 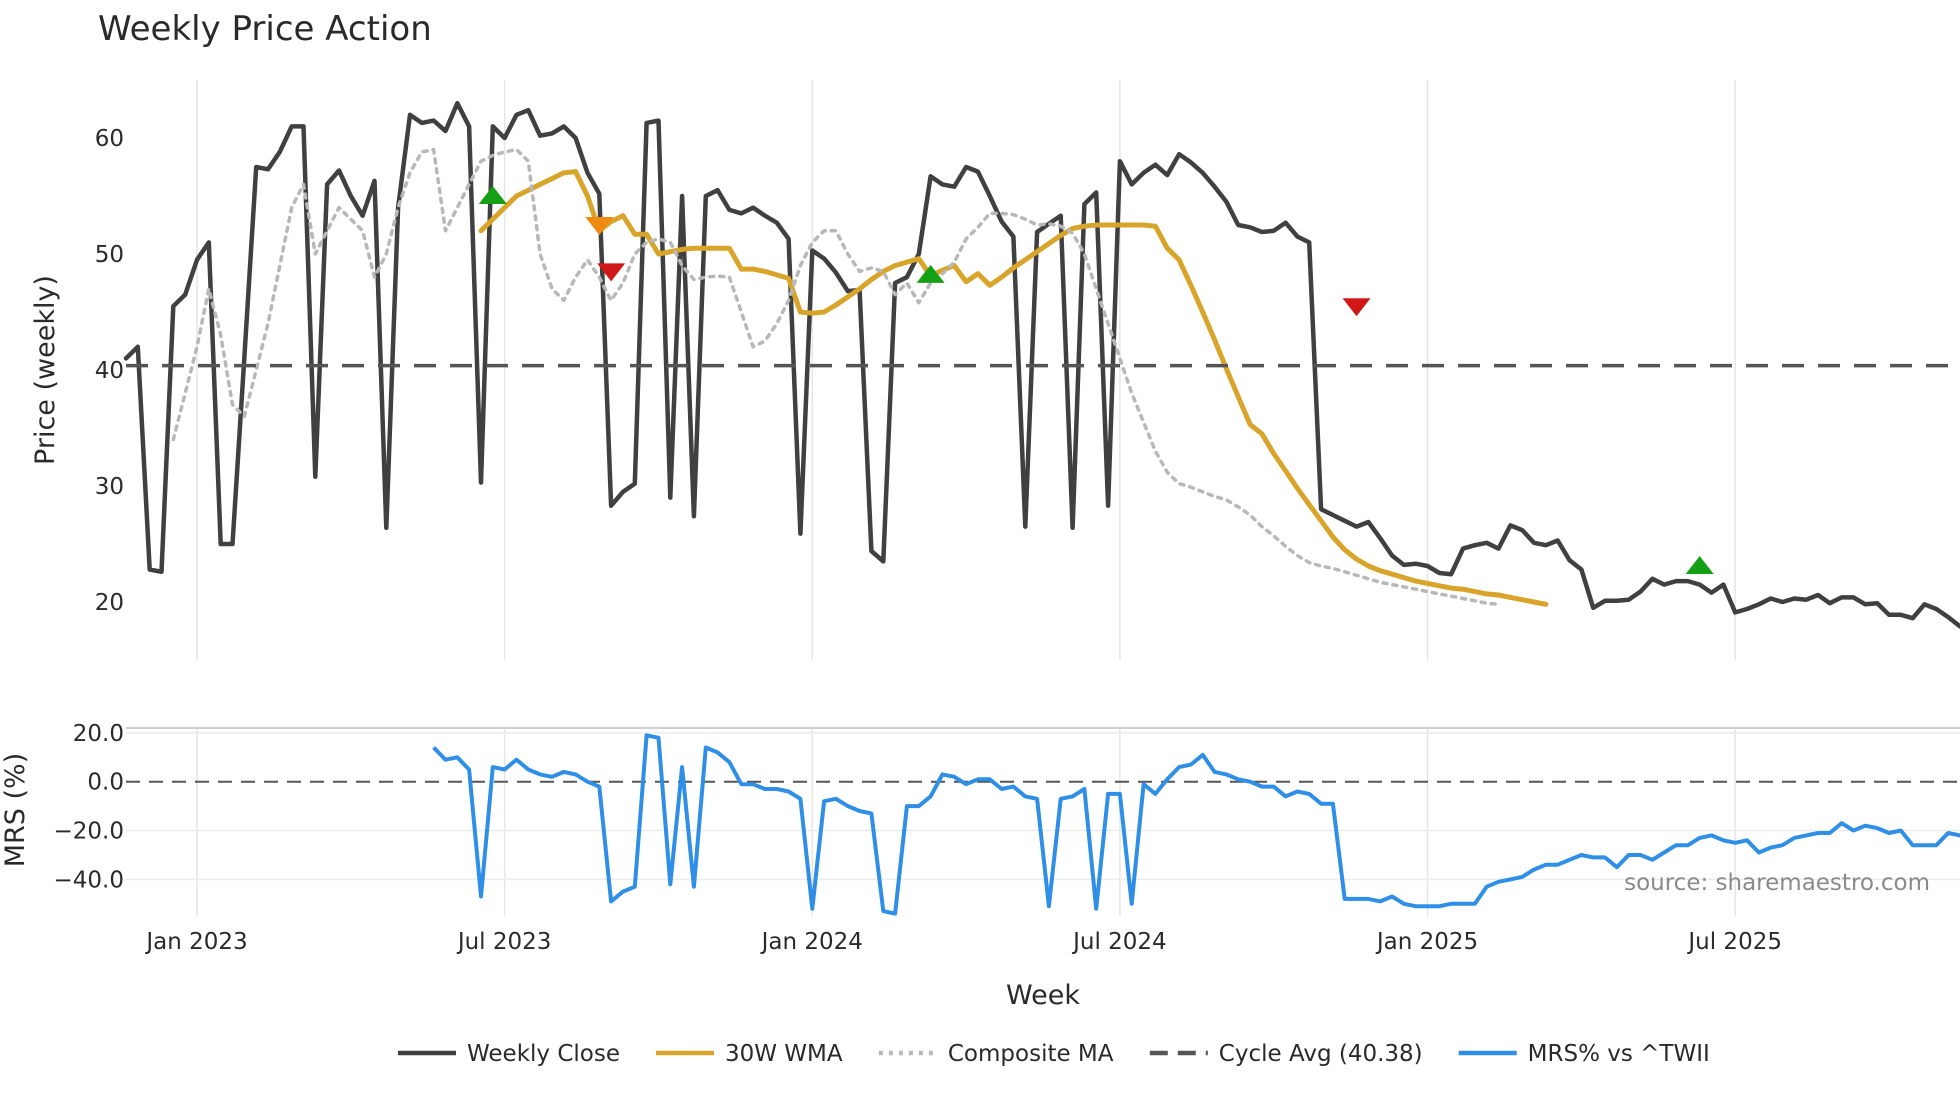 What do you see at coordinates (109, 139) in the screenshot?
I see `price-y-tick-label: 60` at bounding box center [109, 139].